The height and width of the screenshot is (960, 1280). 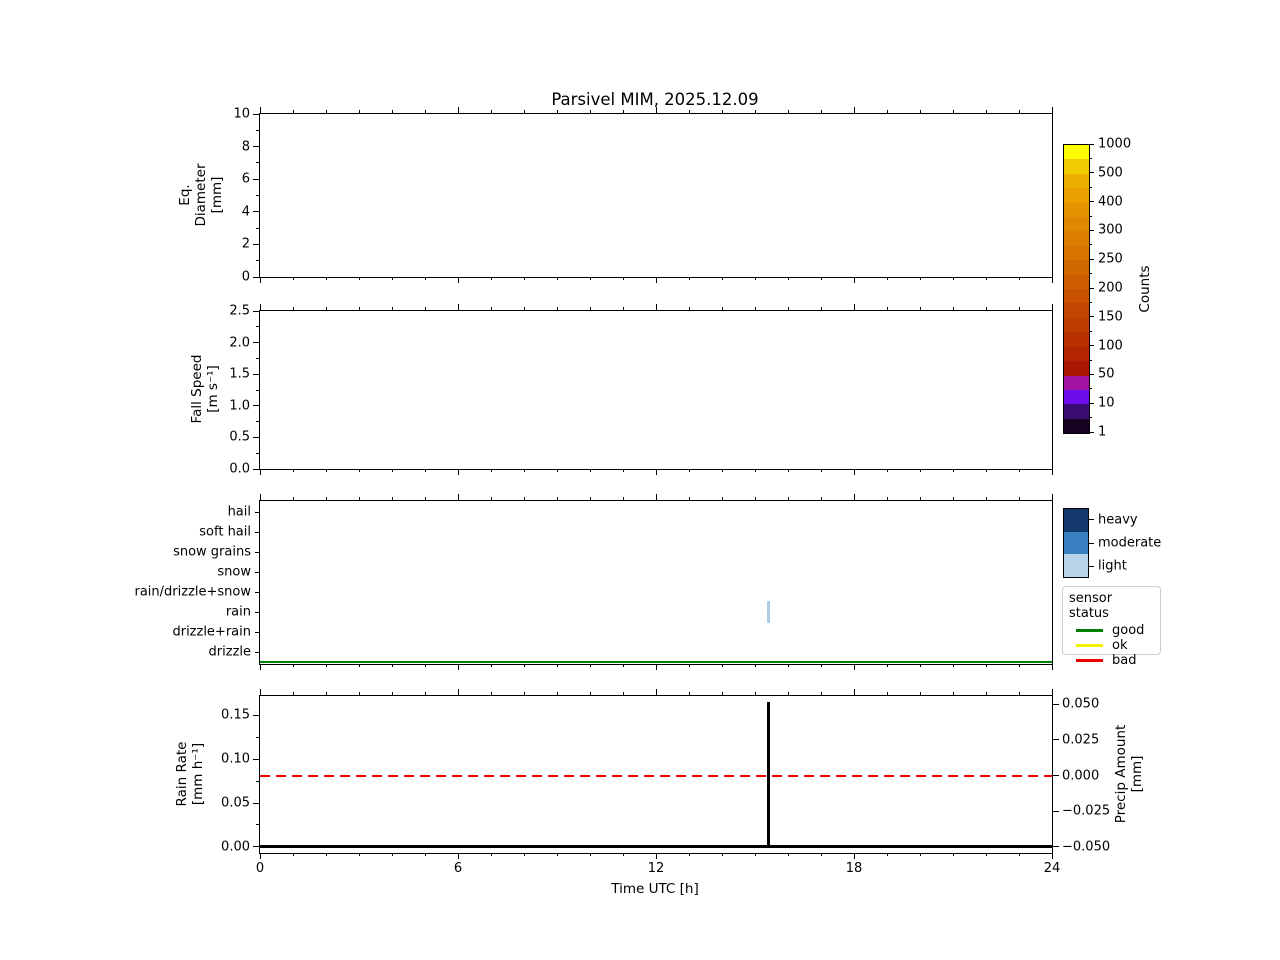 What do you see at coordinates (245, 277) in the screenshot?
I see `y-tick-label: 0` at bounding box center [245, 277].